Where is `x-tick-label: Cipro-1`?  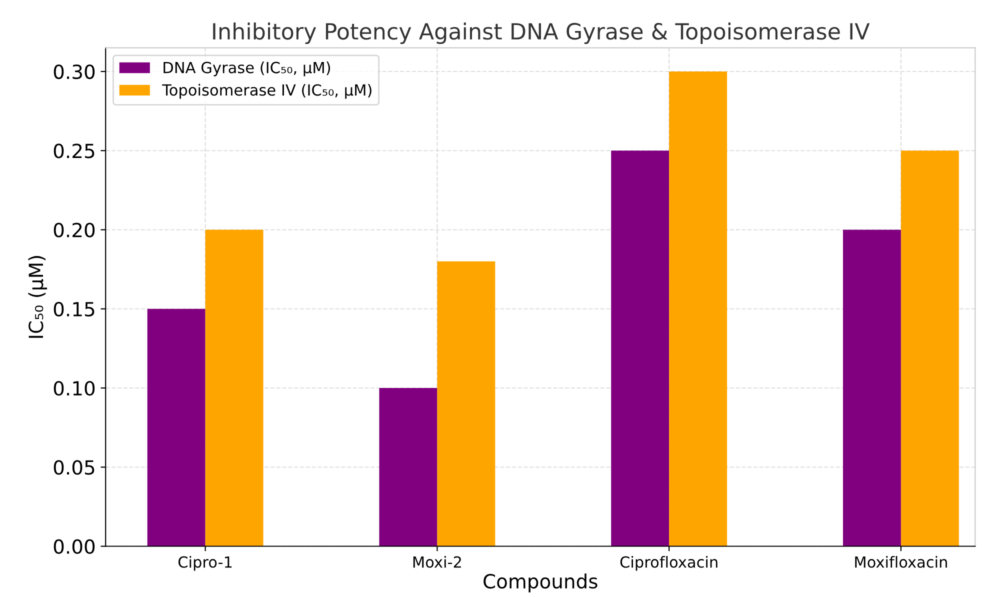 x-tick-label: Cipro-1 is located at coordinates (205, 563).